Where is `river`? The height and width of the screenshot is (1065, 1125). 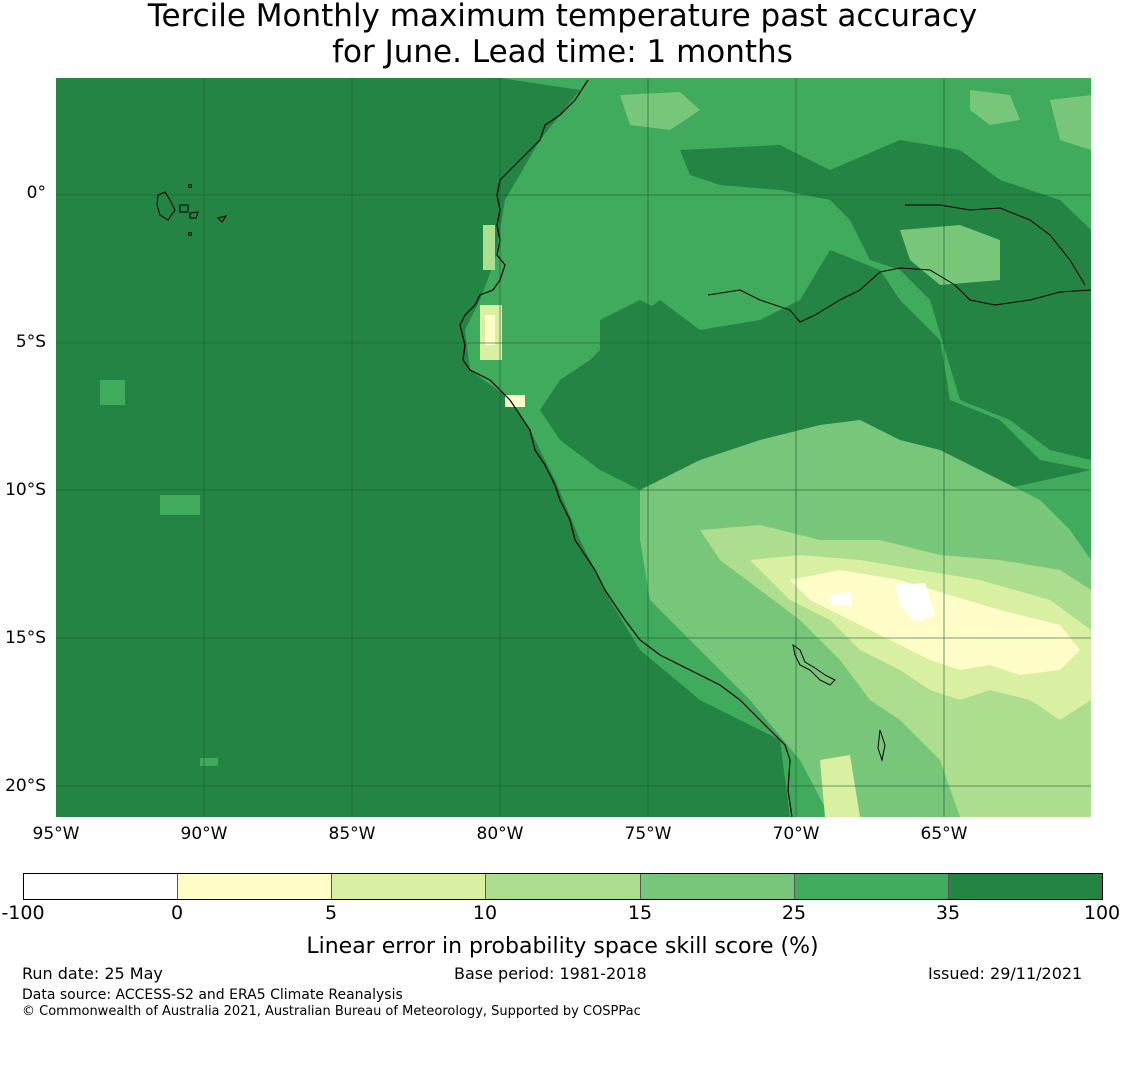
river is located at coordinates (899, 295).